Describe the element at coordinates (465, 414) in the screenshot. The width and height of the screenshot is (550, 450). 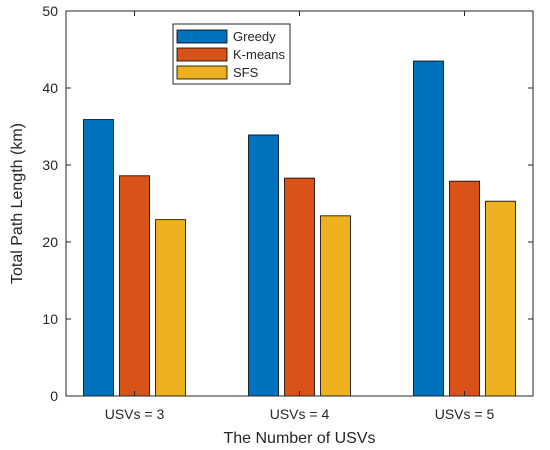
I see `x-tick-label: USVs = 5` at that location.